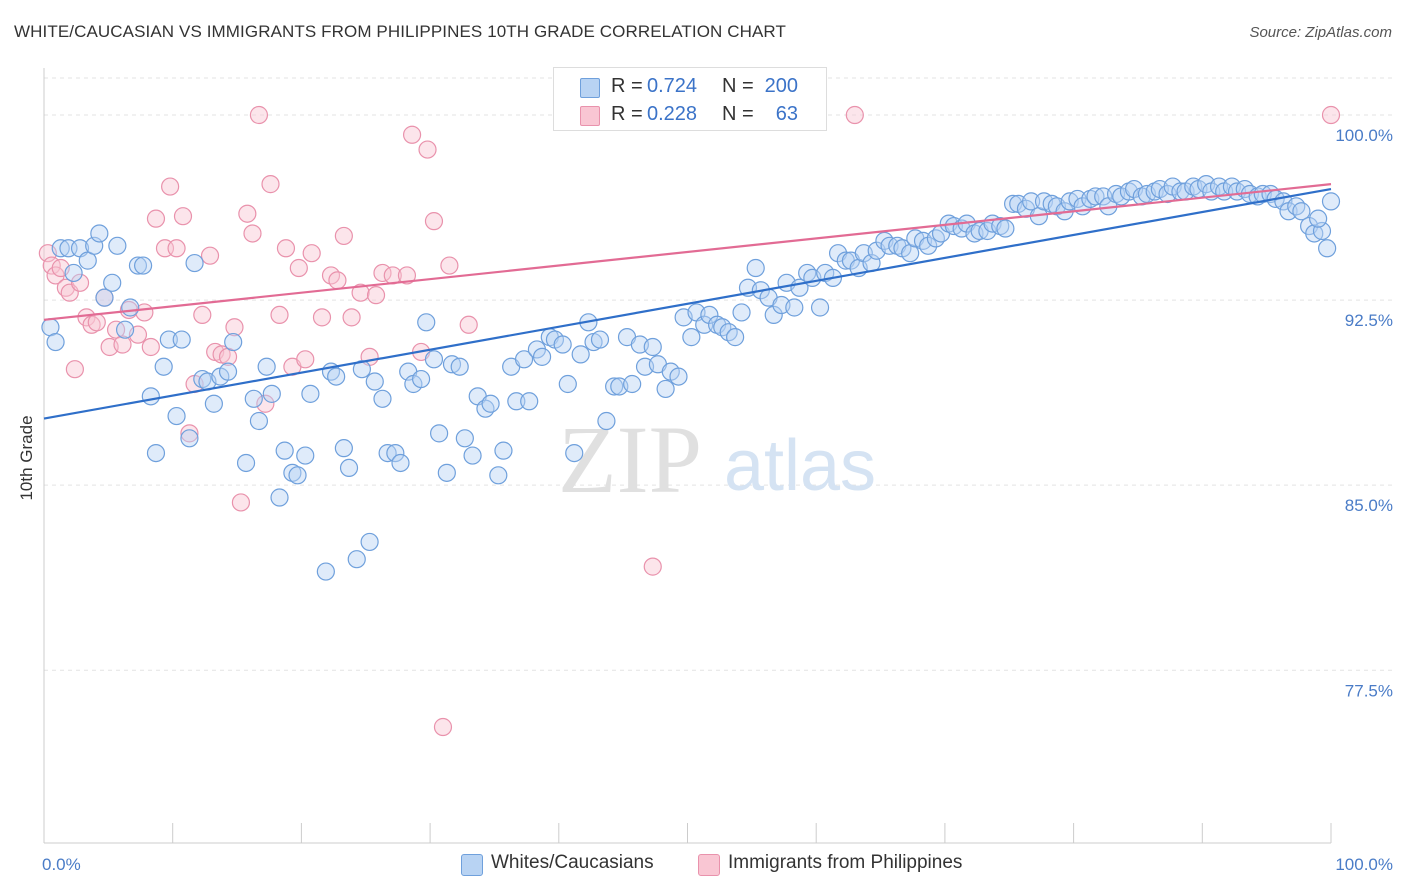 The height and width of the screenshot is (892, 1406). Describe the element at coordinates (1320, 32) in the screenshot. I see `chart-source: Source: ZipAtlas.com` at that location.